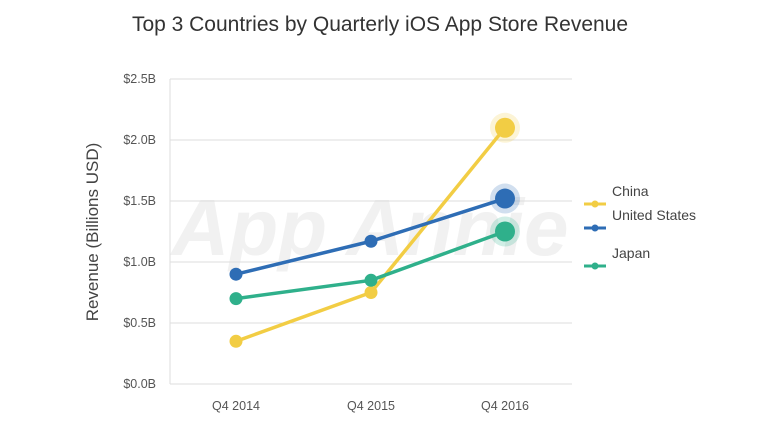  Describe the element at coordinates (139, 140) in the screenshot. I see `y-tick-label: $2.0B` at that location.